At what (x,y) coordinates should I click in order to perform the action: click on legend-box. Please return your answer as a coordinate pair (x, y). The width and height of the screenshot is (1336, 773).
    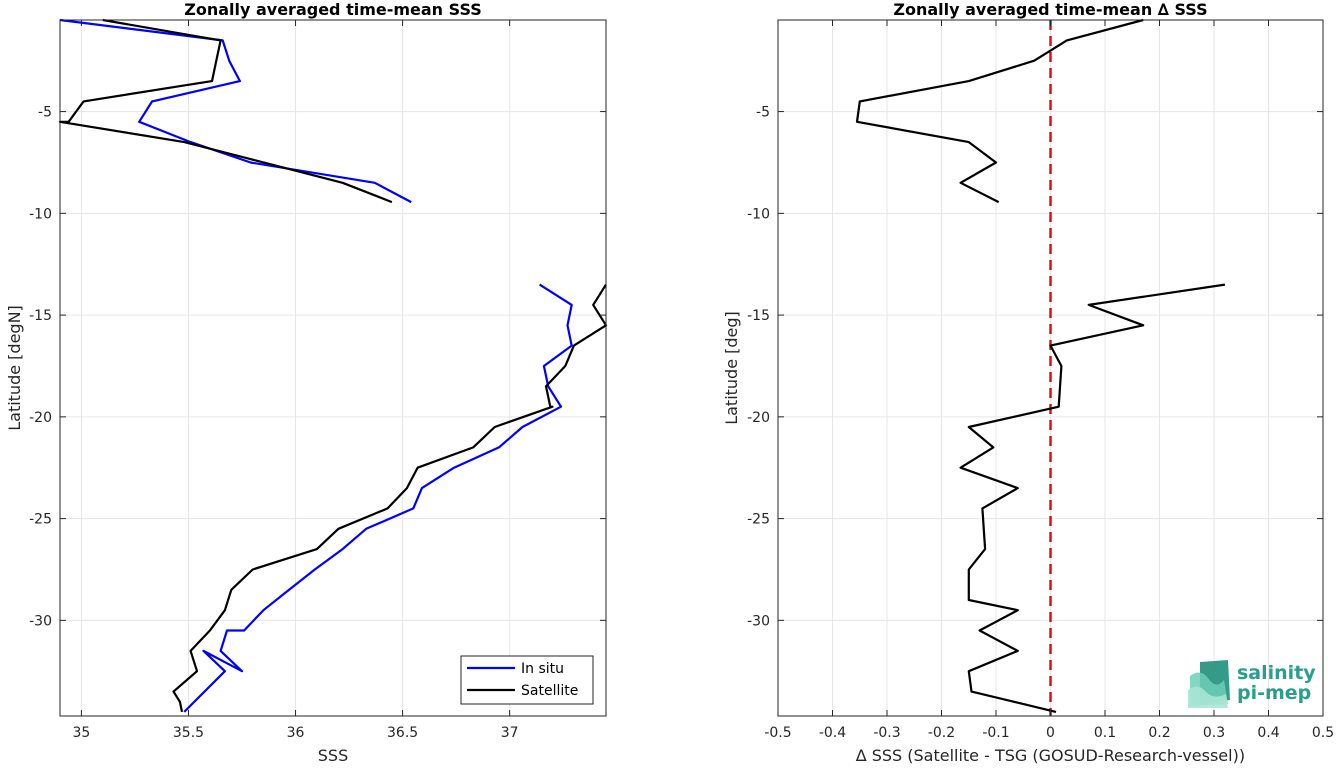
    Looking at the image, I should click on (527, 680).